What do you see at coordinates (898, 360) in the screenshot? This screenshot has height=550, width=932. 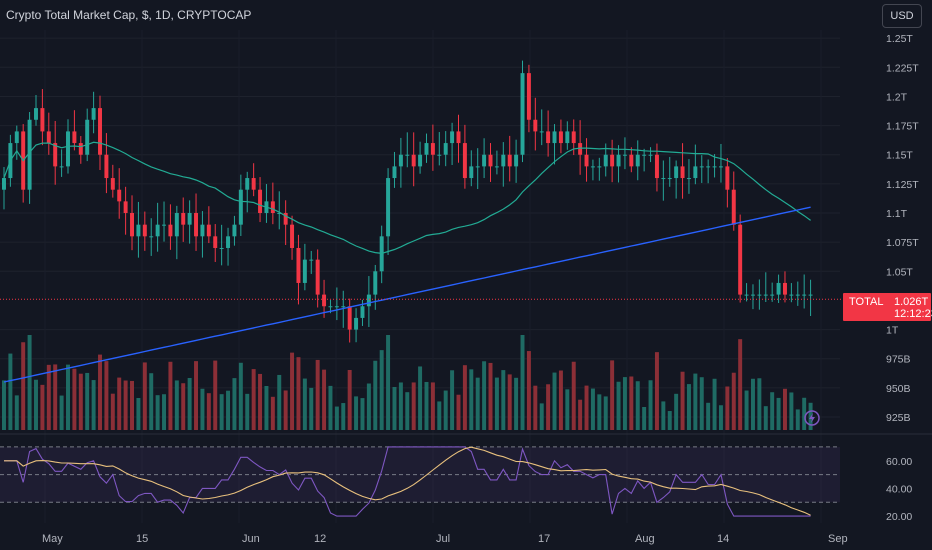 I see `price-tick-label: 975B` at bounding box center [898, 360].